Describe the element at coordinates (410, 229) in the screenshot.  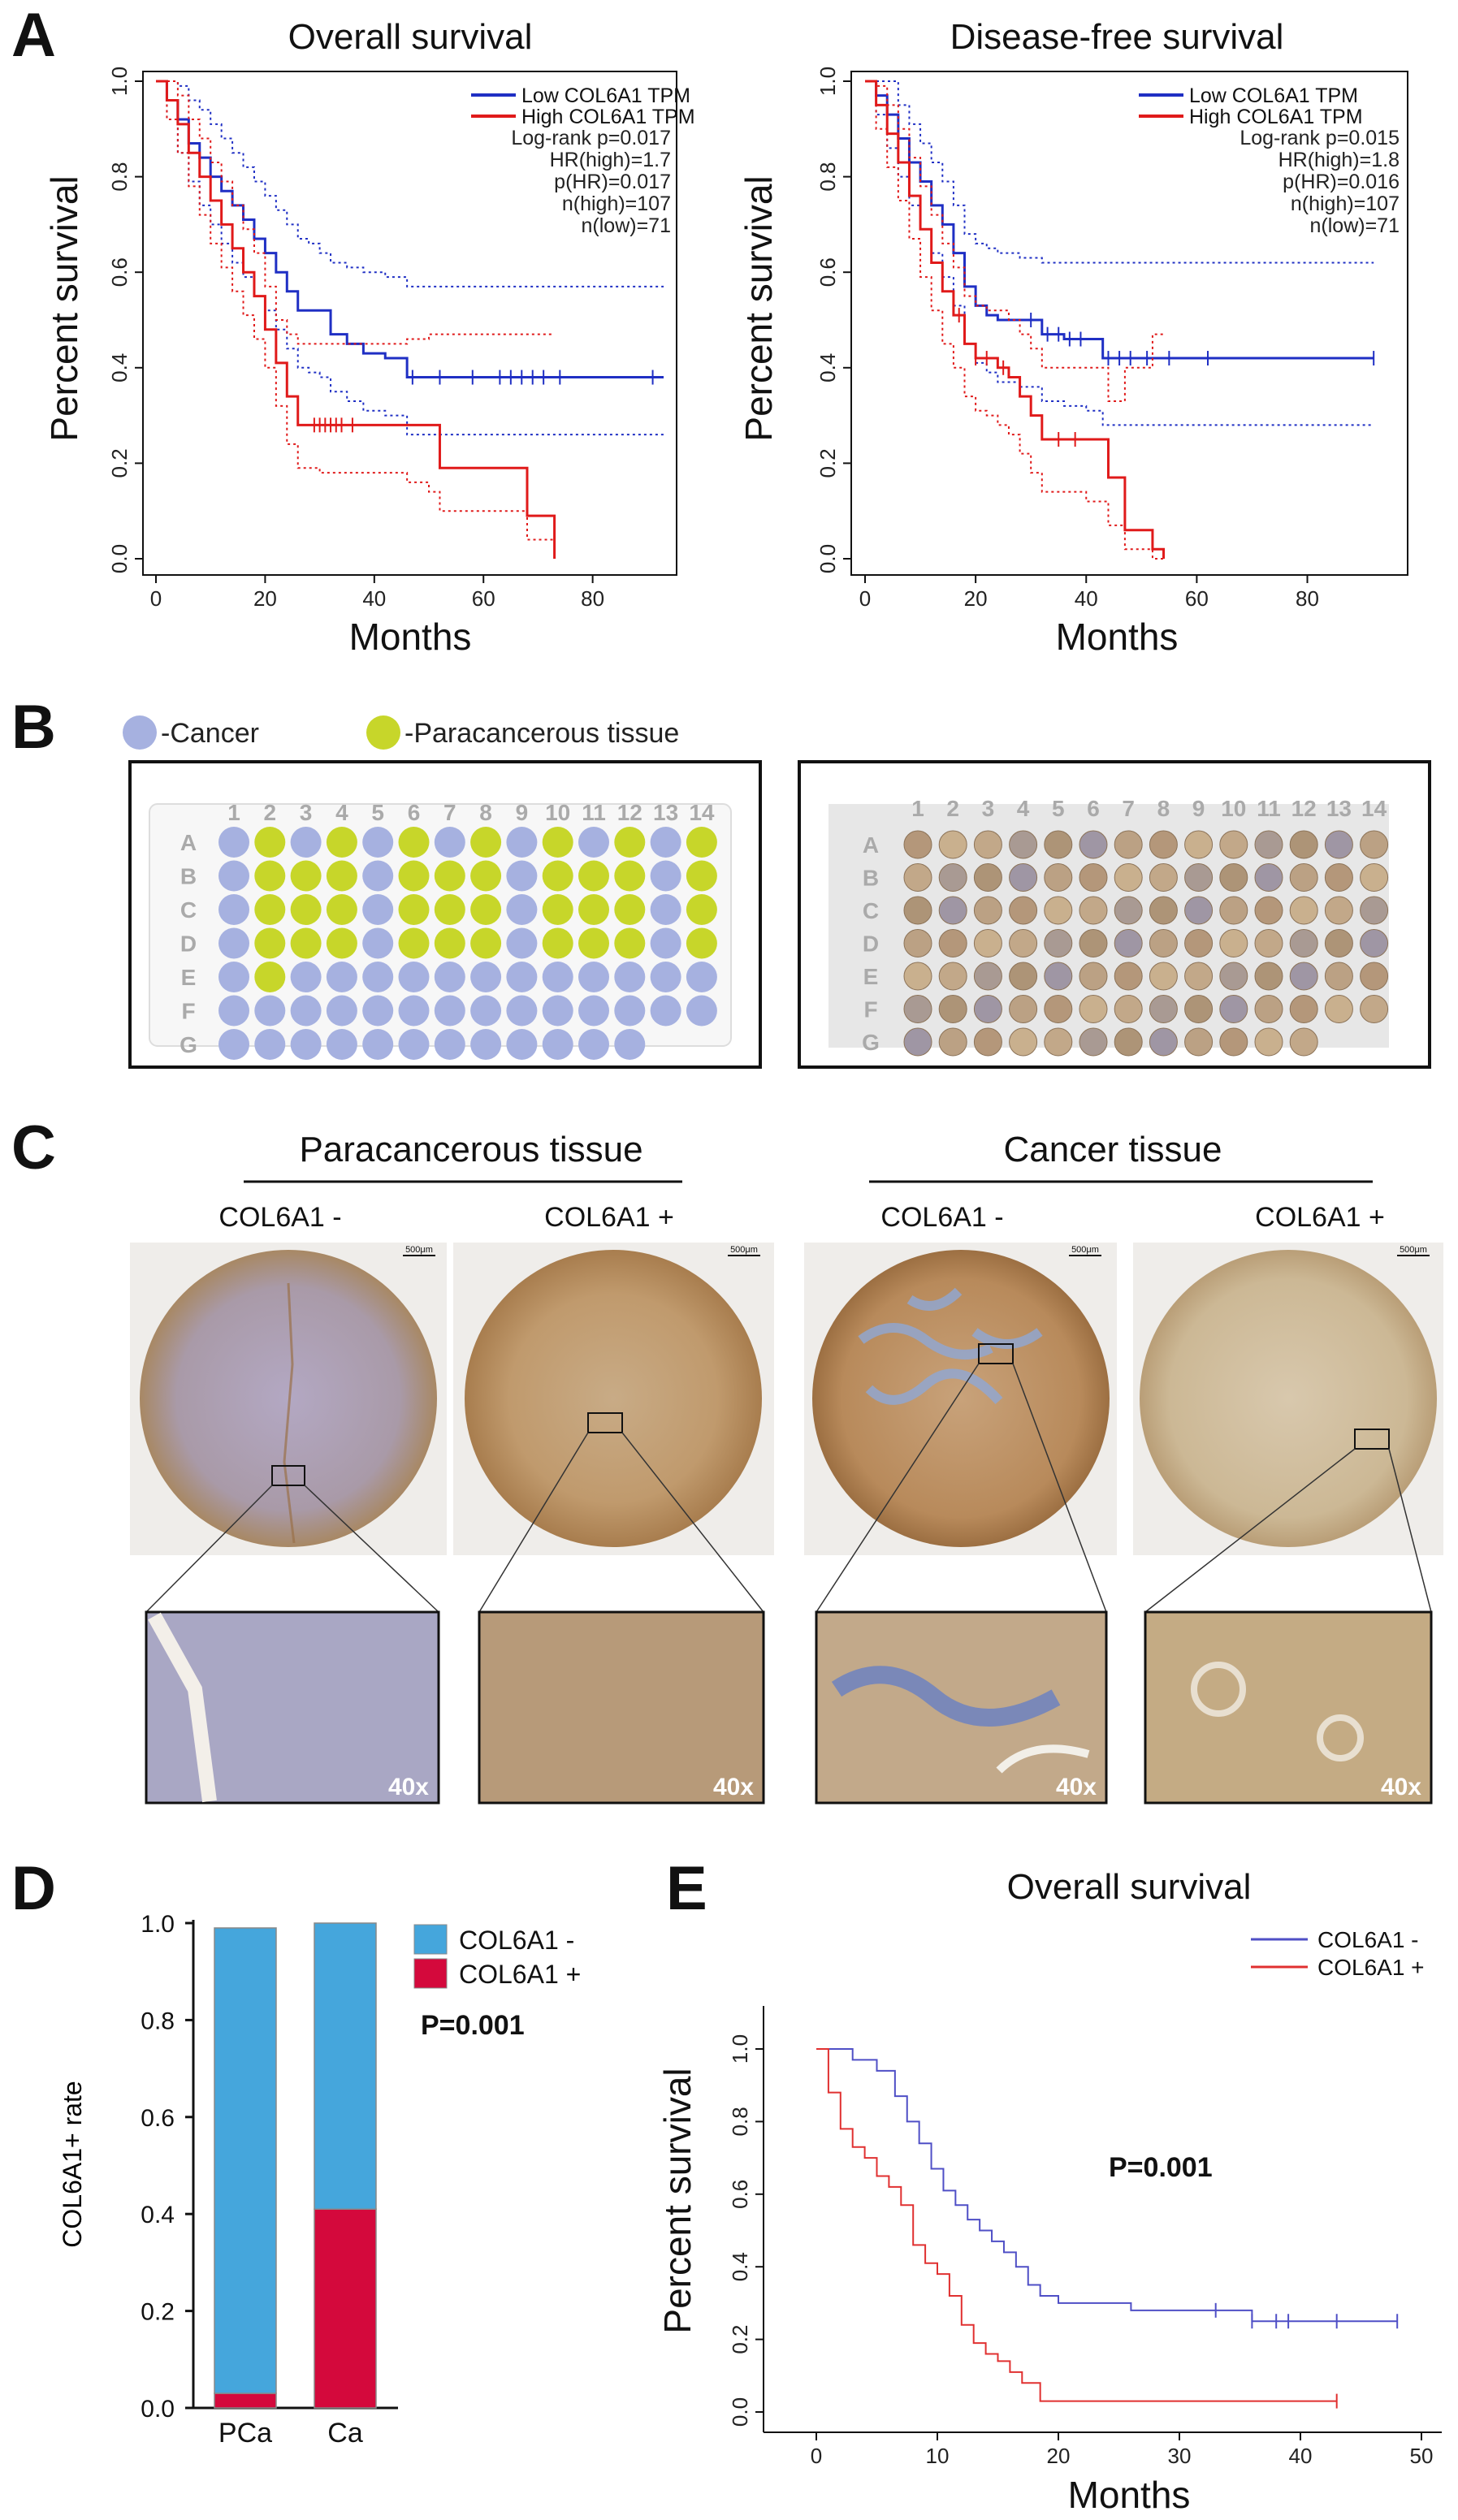
I see `os-series-0-line` at that location.